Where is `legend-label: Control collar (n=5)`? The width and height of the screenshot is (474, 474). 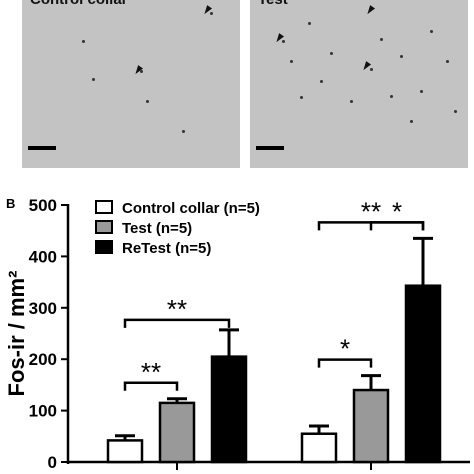 legend-label: Control collar (n=5) is located at coordinates (191, 208).